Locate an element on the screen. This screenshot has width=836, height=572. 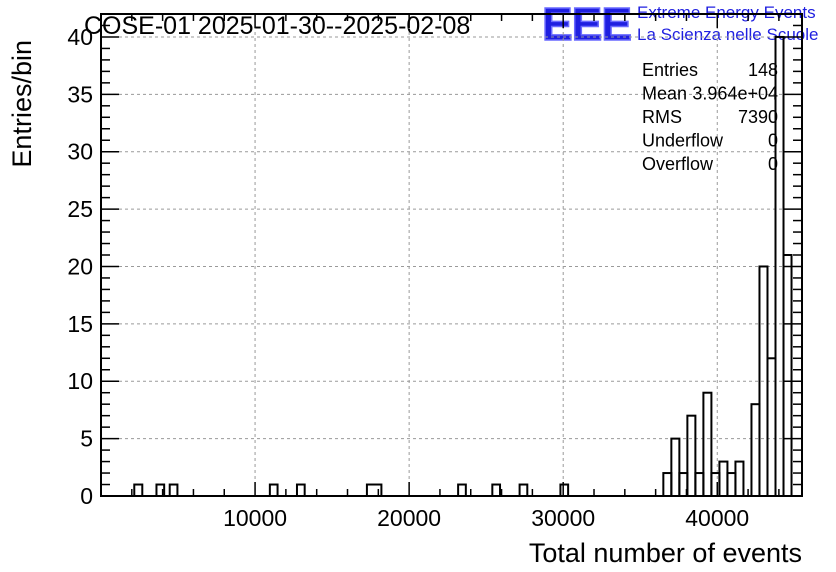
x-tick-label-3: 40000 is located at coordinates (717, 518).